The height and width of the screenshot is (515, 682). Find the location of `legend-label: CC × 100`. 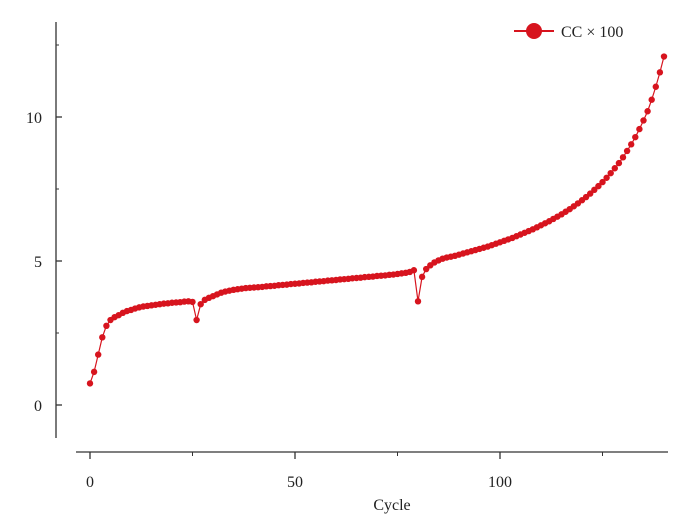

legend-label: CC × 100 is located at coordinates (592, 32).